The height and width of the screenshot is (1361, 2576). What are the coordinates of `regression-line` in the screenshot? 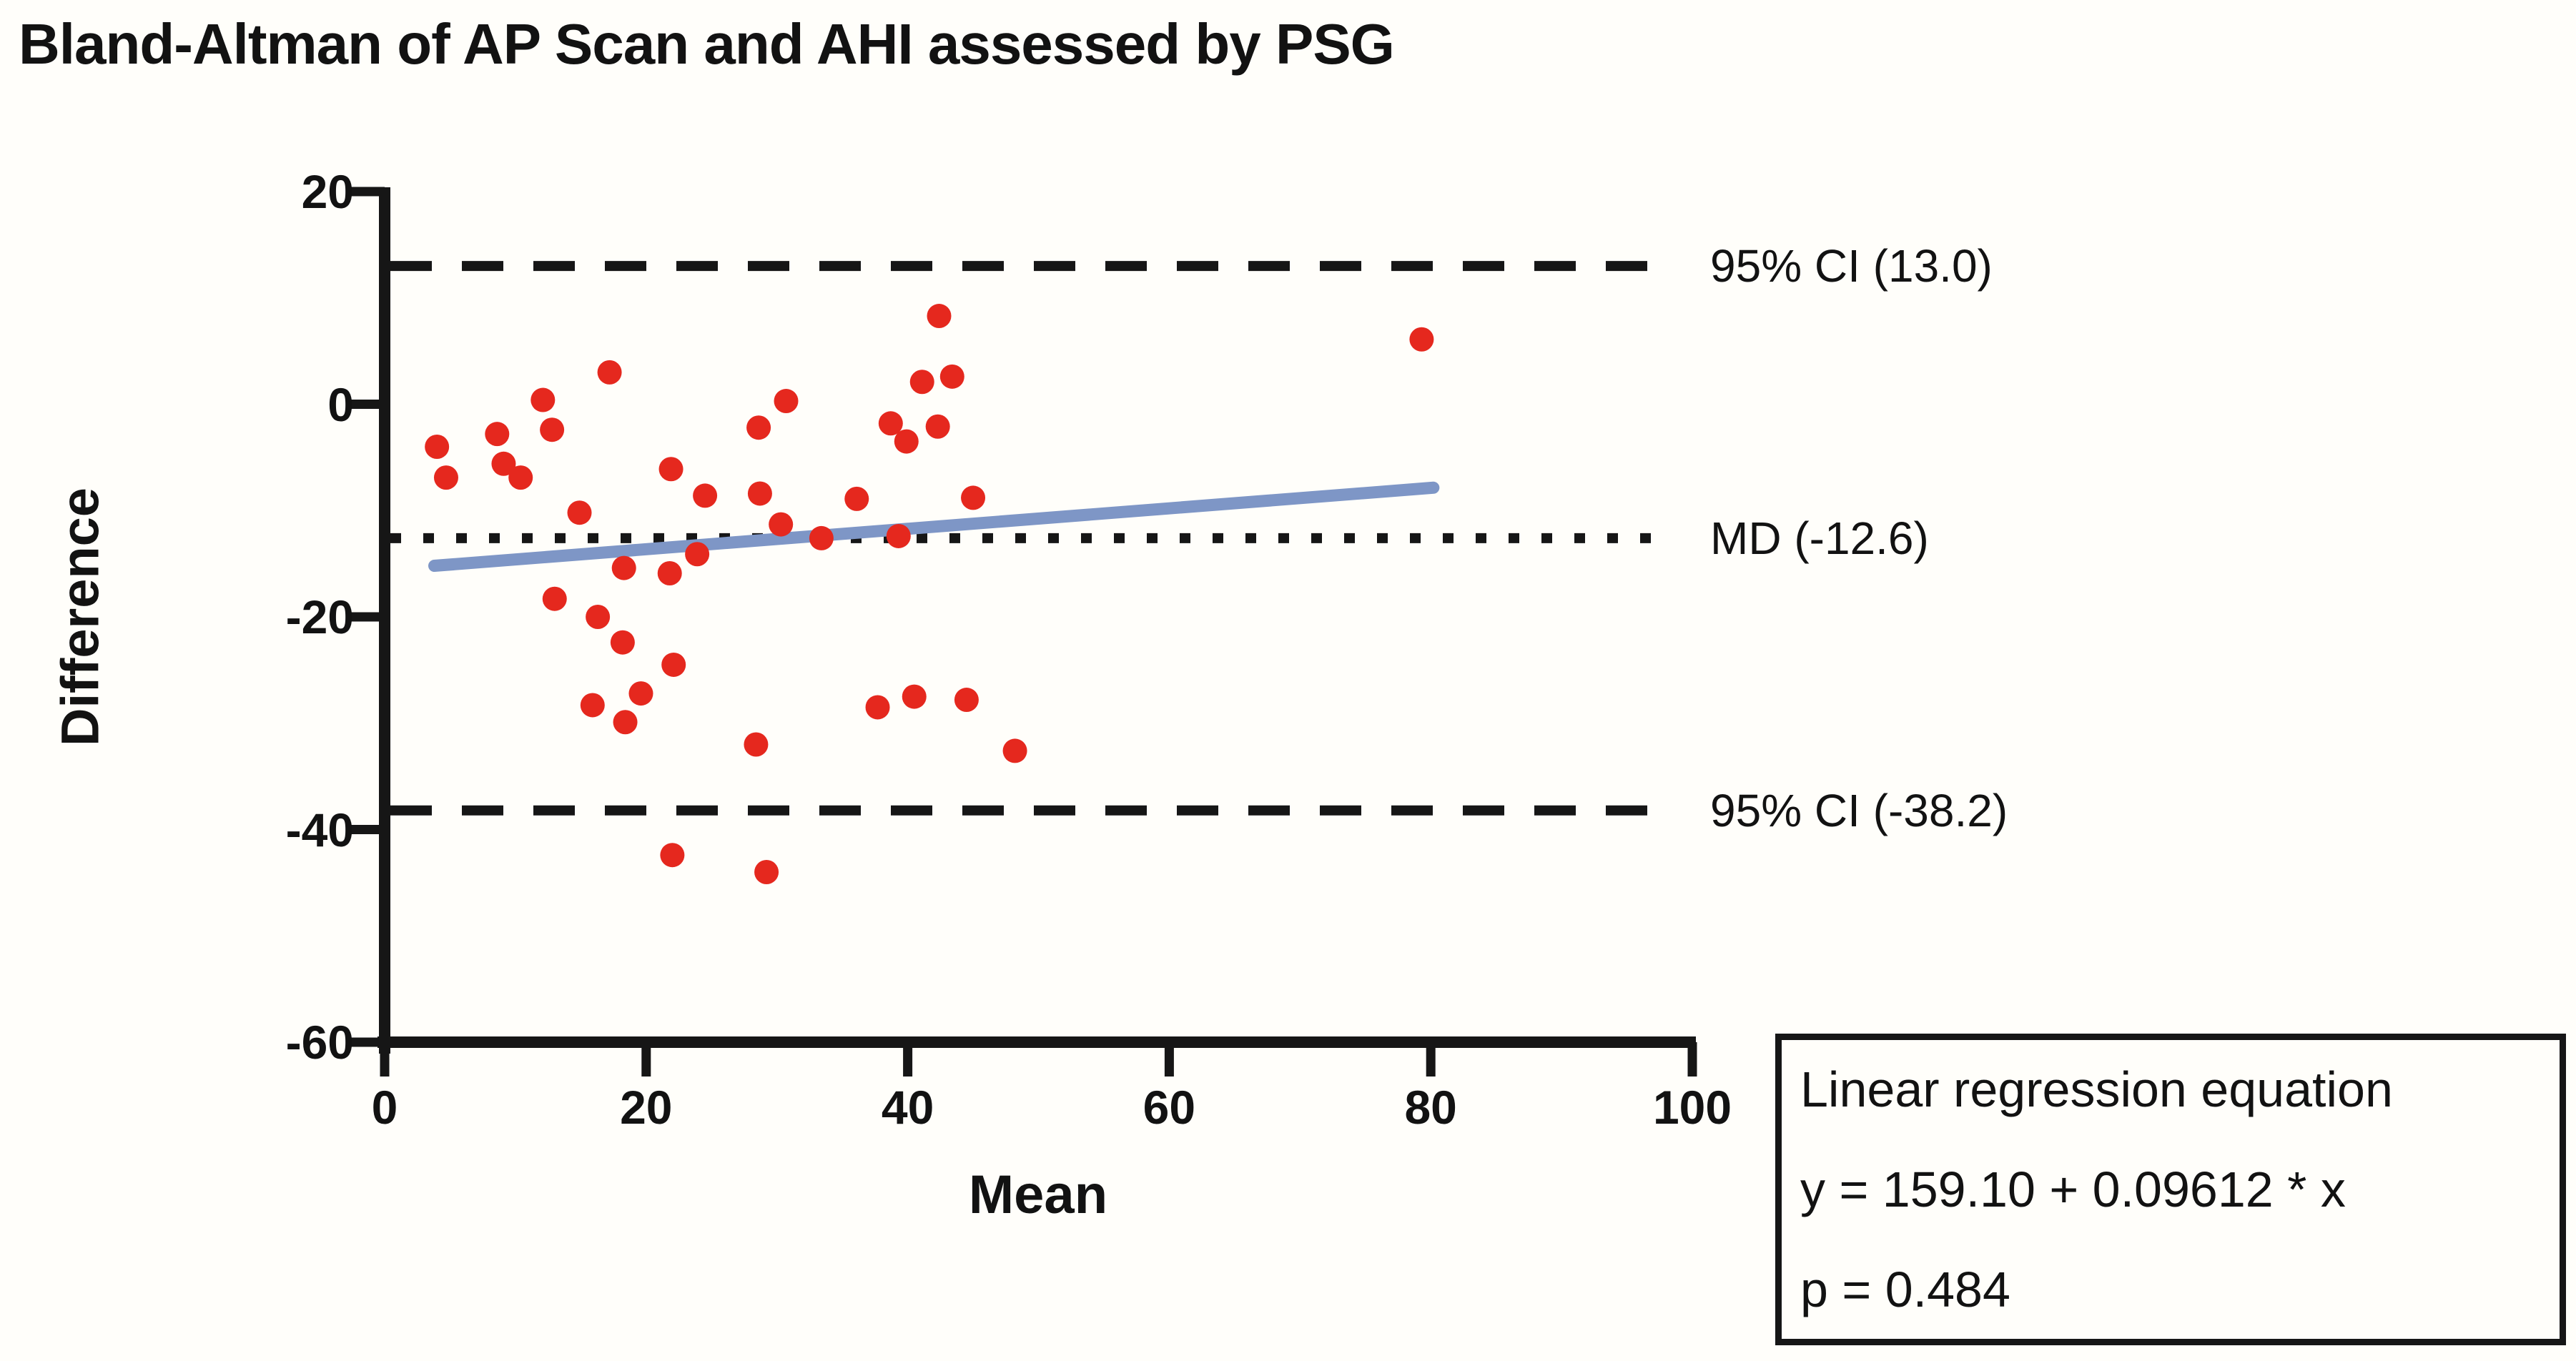 It's located at (934, 527).